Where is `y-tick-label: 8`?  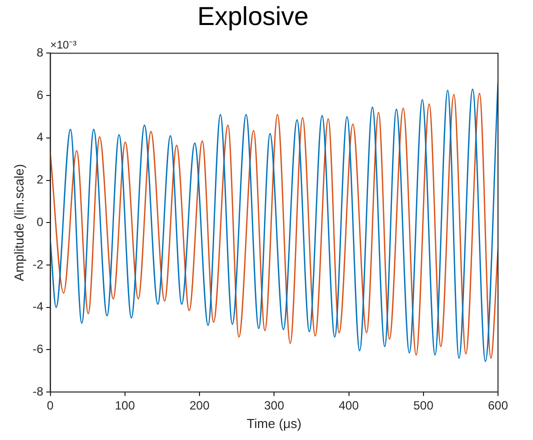 y-tick-label: 8 is located at coordinates (40, 53).